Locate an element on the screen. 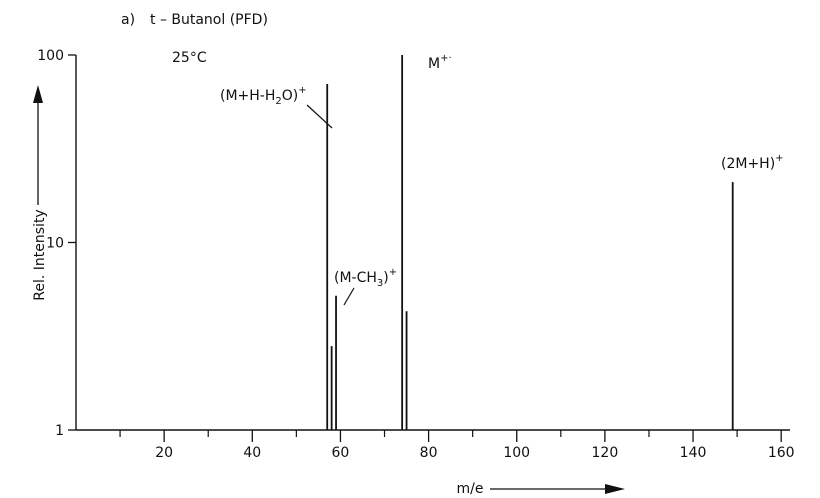 The width and height of the screenshot is (820, 498). y-axis-arrow-head is located at coordinates (38, 94).